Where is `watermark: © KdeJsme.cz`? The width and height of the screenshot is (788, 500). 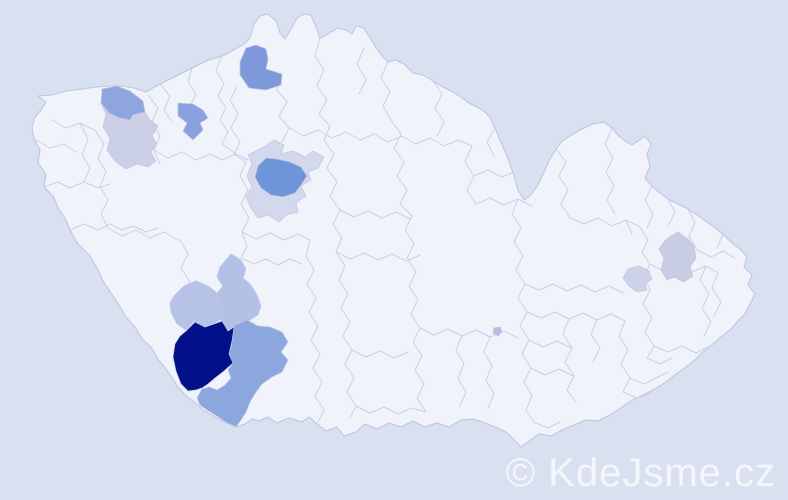
watermark: © KdeJsme.cz is located at coordinates (640, 473).